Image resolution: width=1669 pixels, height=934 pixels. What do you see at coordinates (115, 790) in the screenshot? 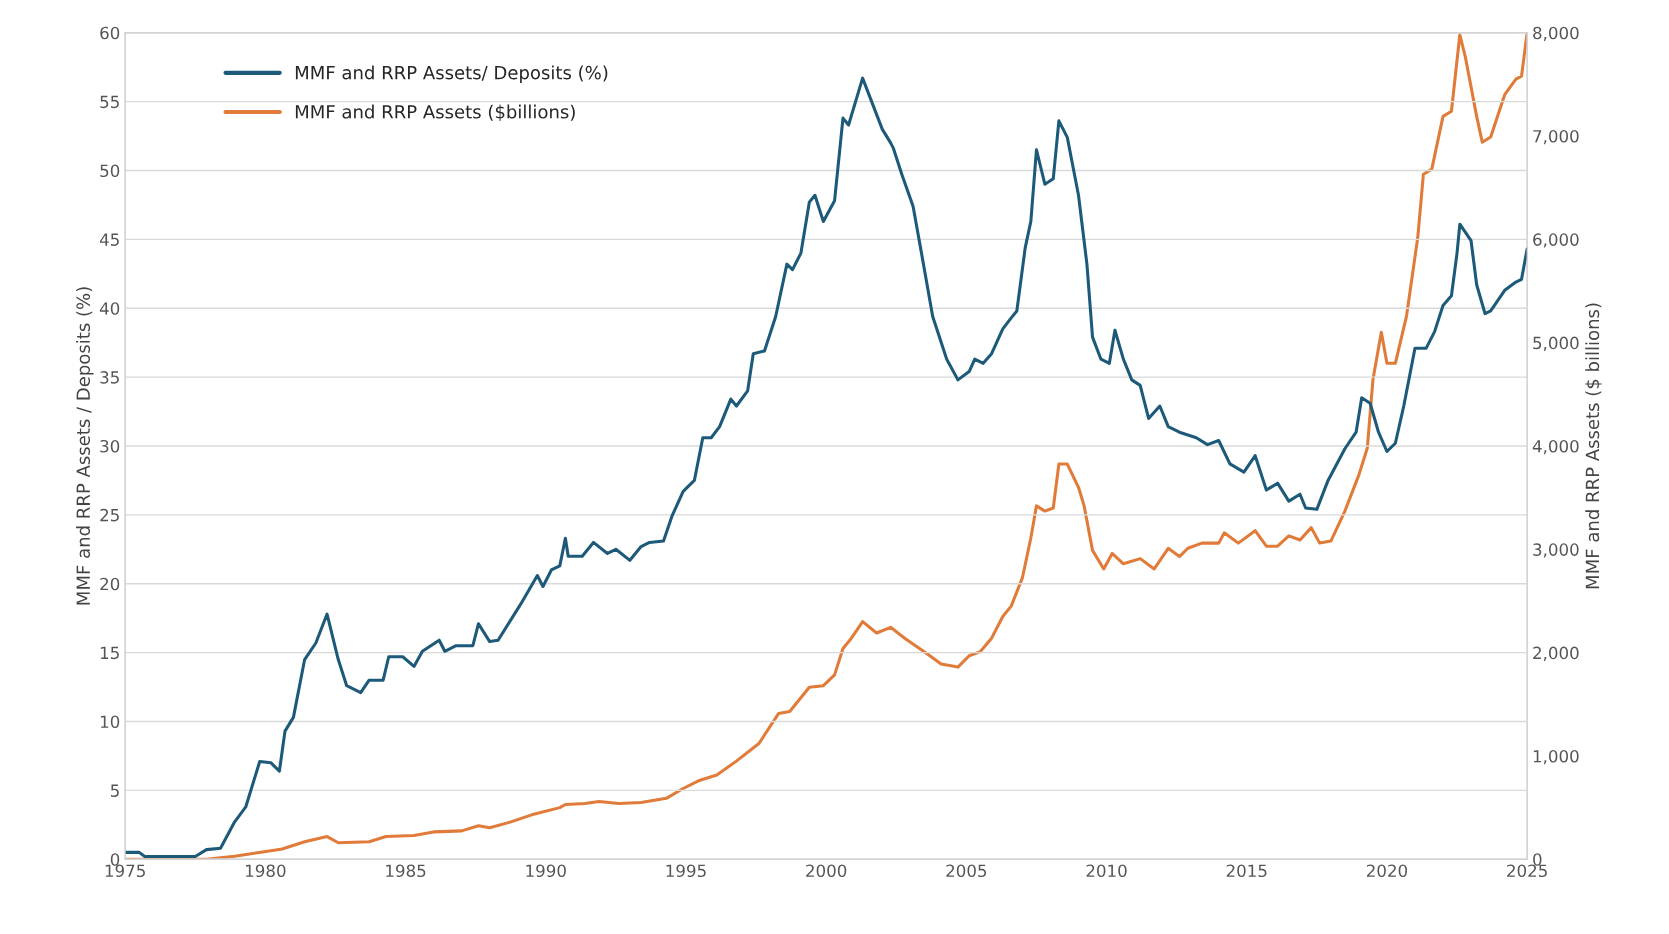
I see `y-tick-label: 5` at bounding box center [115, 790].